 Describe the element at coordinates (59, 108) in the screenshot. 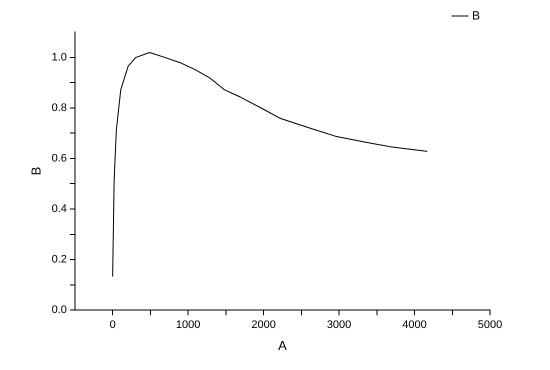

I see `y-tick-label: 0.8` at that location.